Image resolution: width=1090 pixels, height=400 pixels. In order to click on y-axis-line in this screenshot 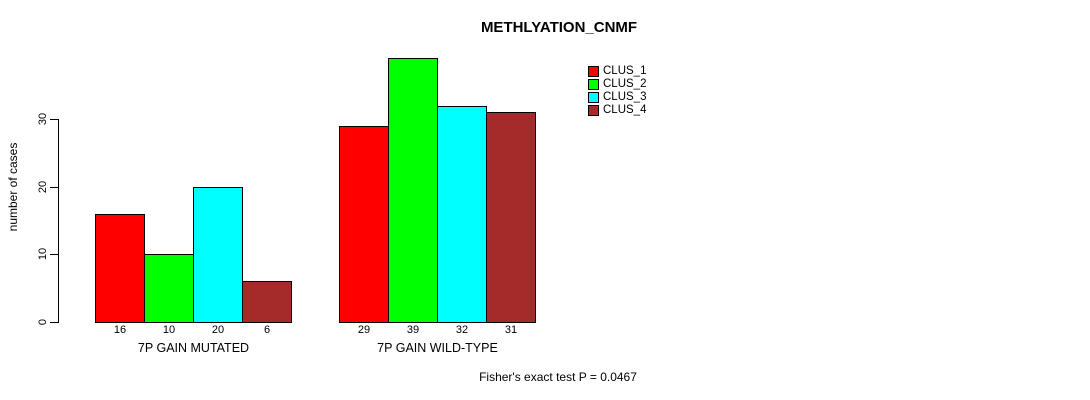, I will do `click(58, 221)`.